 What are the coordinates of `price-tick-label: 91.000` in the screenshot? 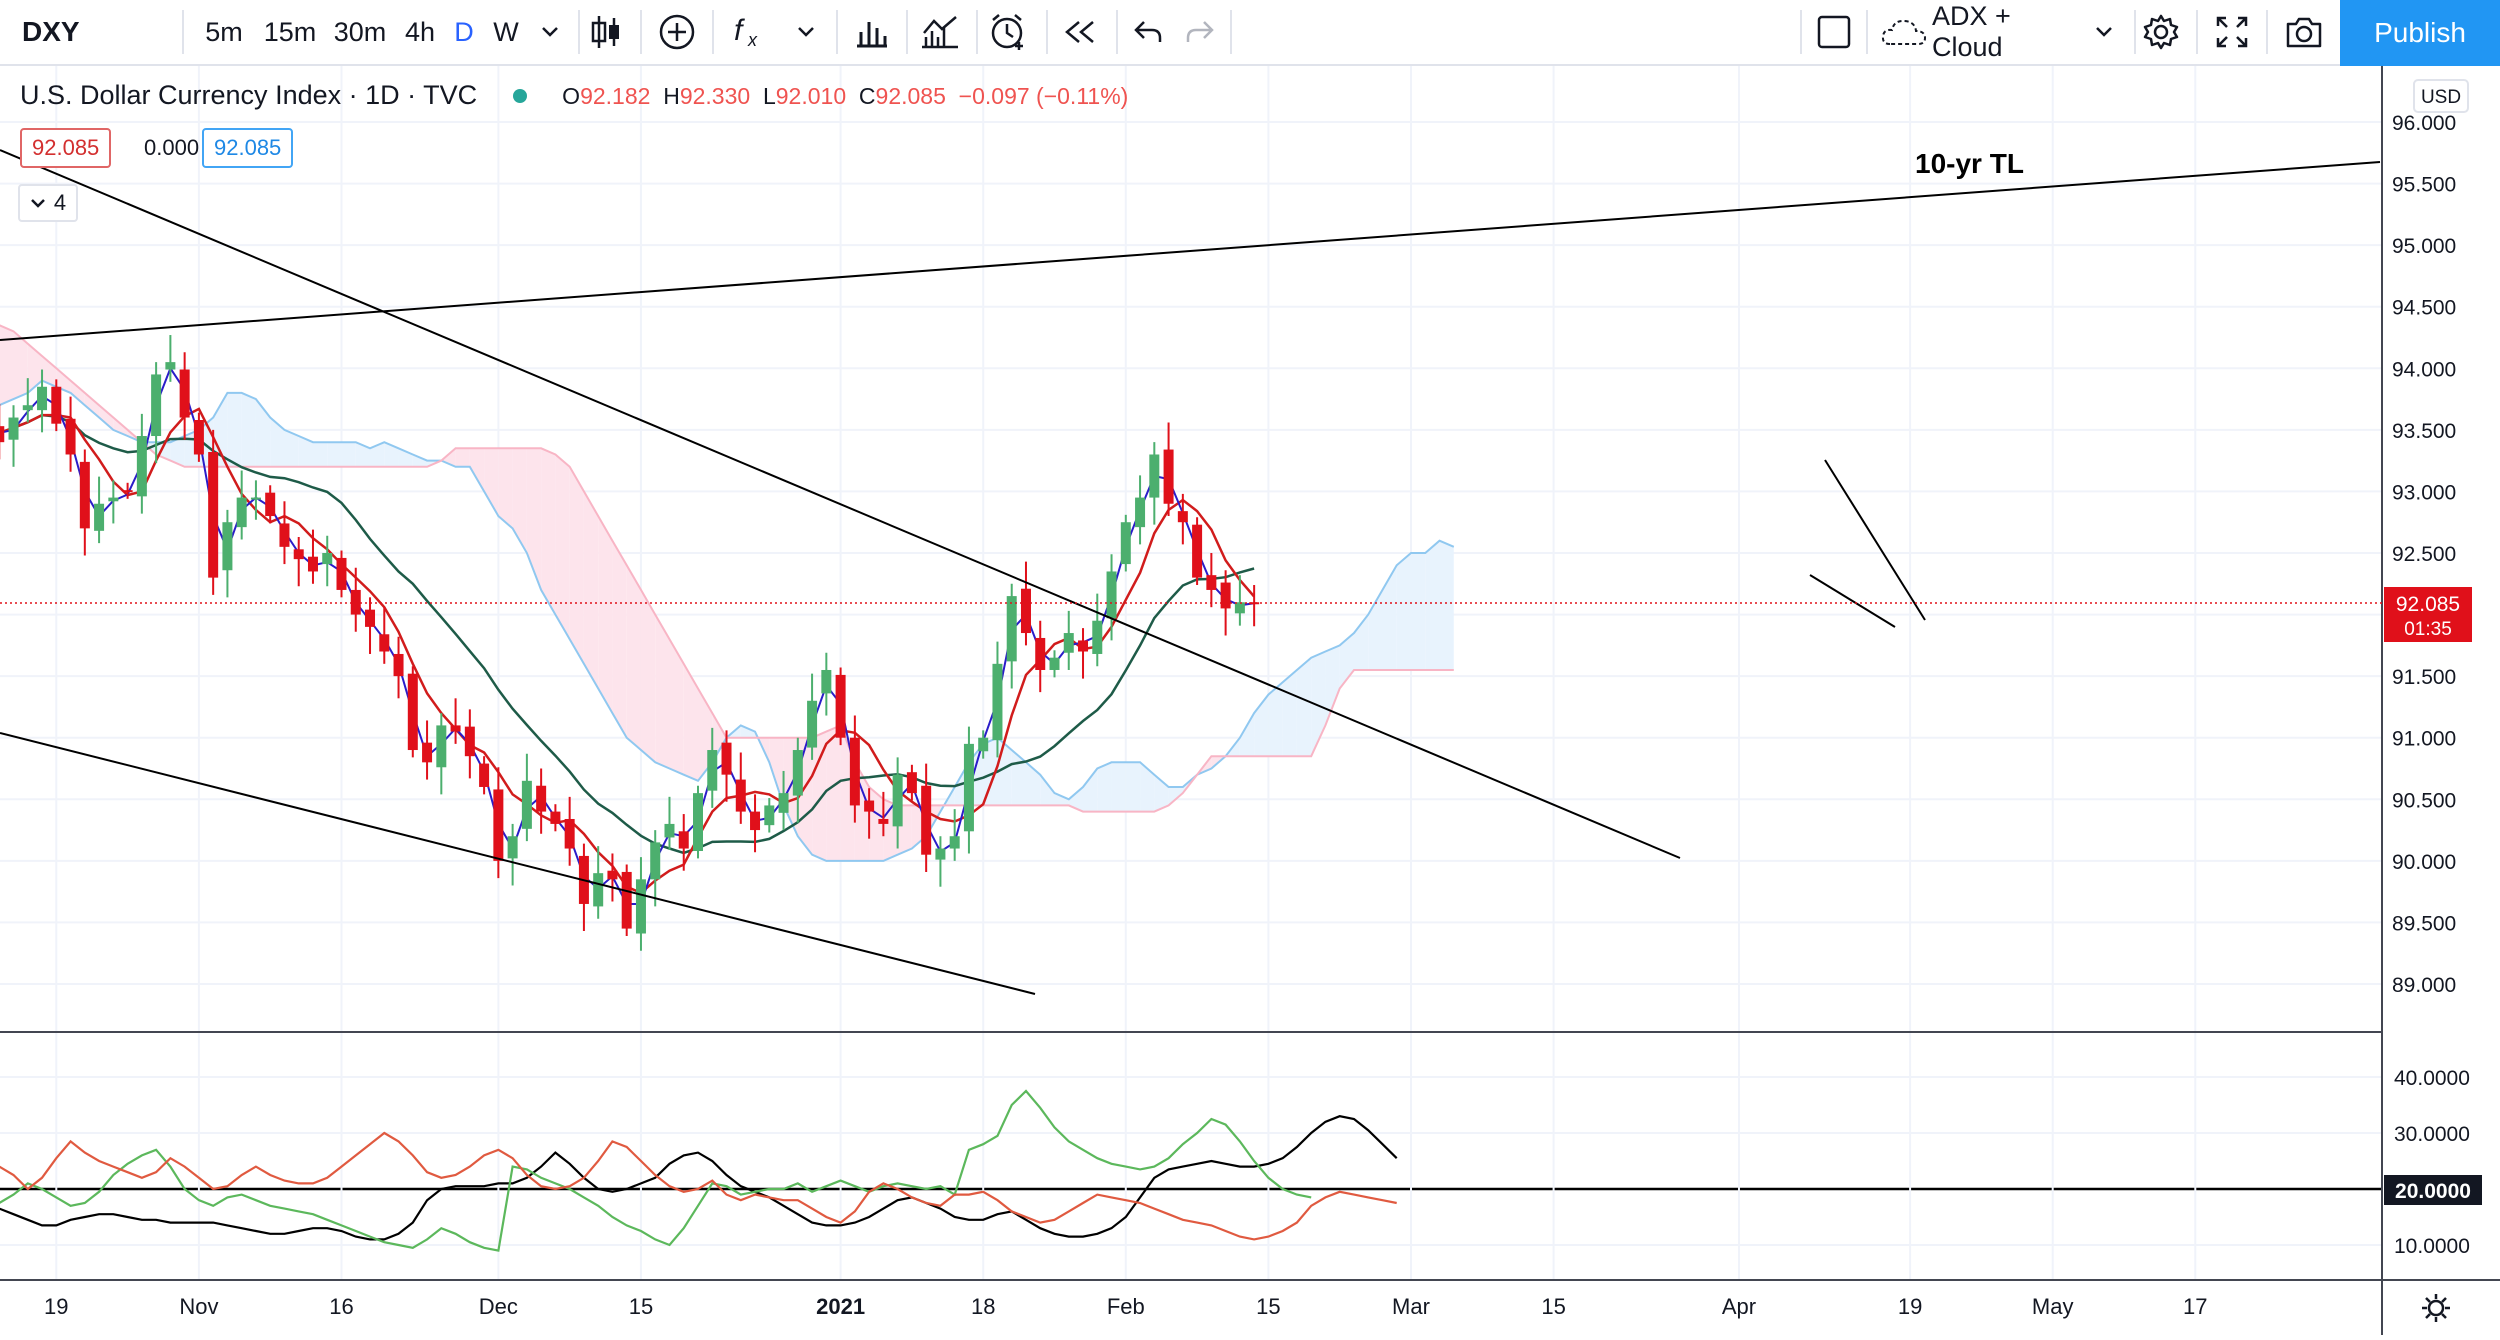 It's located at (2424, 739).